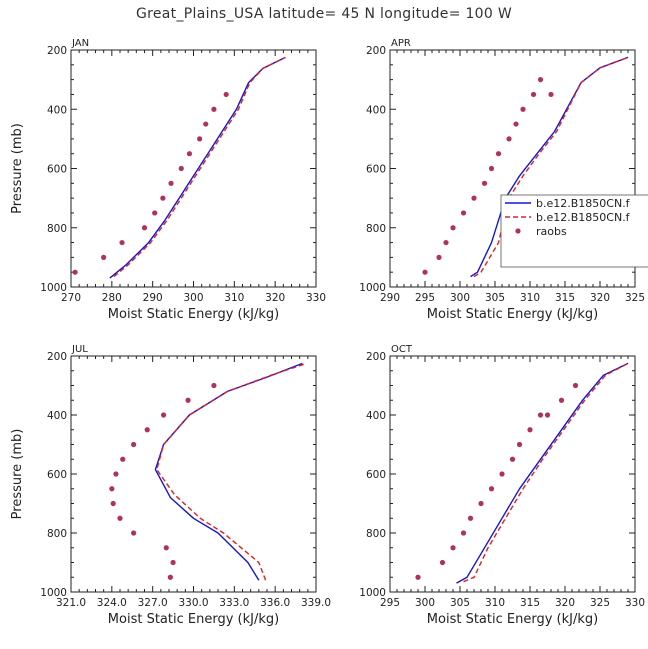 The height and width of the screenshot is (649, 648). I want to click on legend-box, so click(574, 231).